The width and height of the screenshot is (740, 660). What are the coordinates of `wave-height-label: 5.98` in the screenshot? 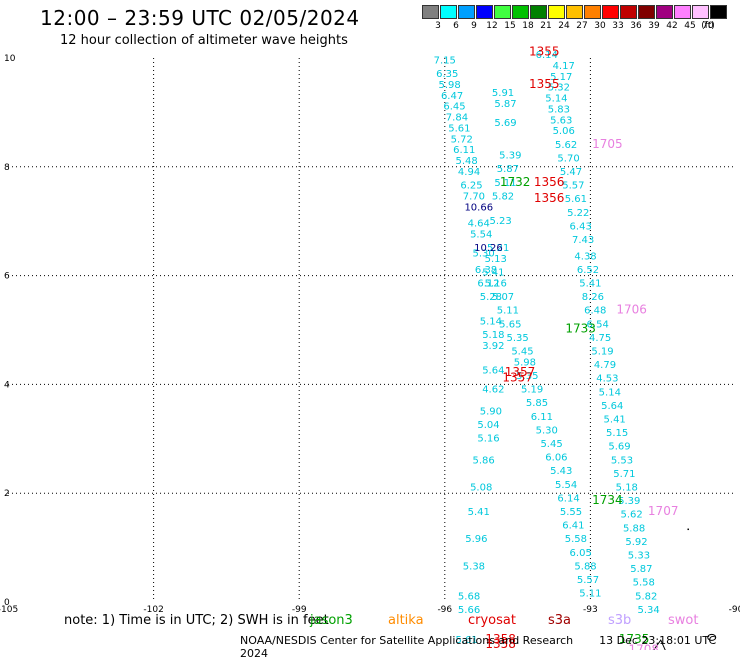 It's located at (450, 85).